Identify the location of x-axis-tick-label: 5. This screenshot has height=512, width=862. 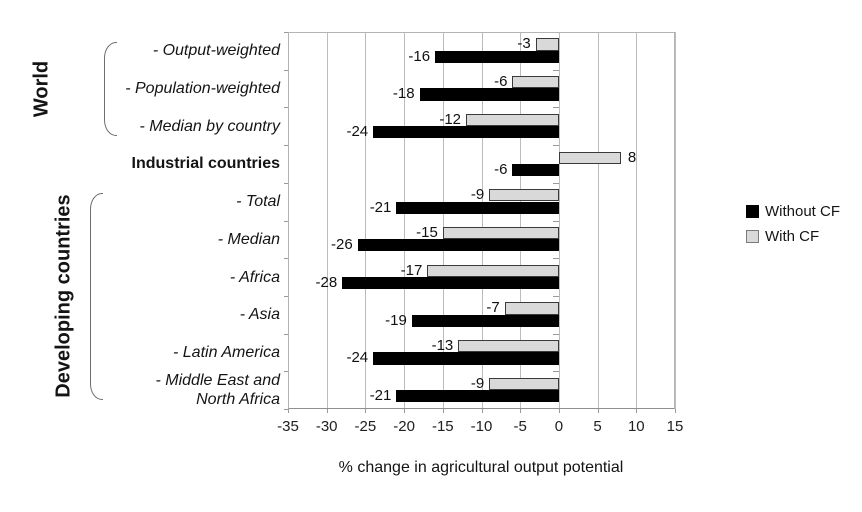
(597, 426).